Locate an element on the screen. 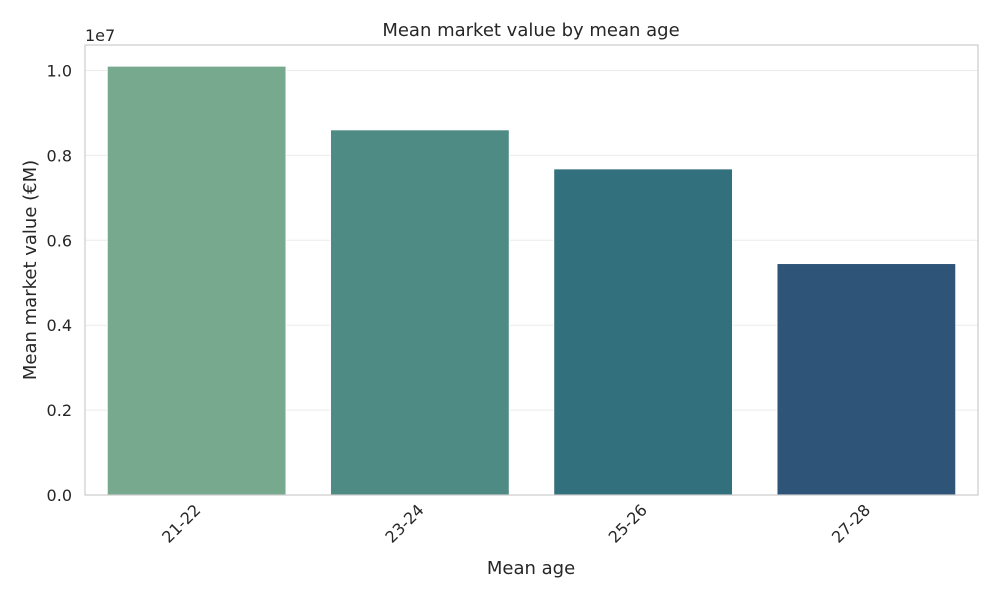 The width and height of the screenshot is (1000, 600). y-tick-label: 0.4 is located at coordinates (59, 325).